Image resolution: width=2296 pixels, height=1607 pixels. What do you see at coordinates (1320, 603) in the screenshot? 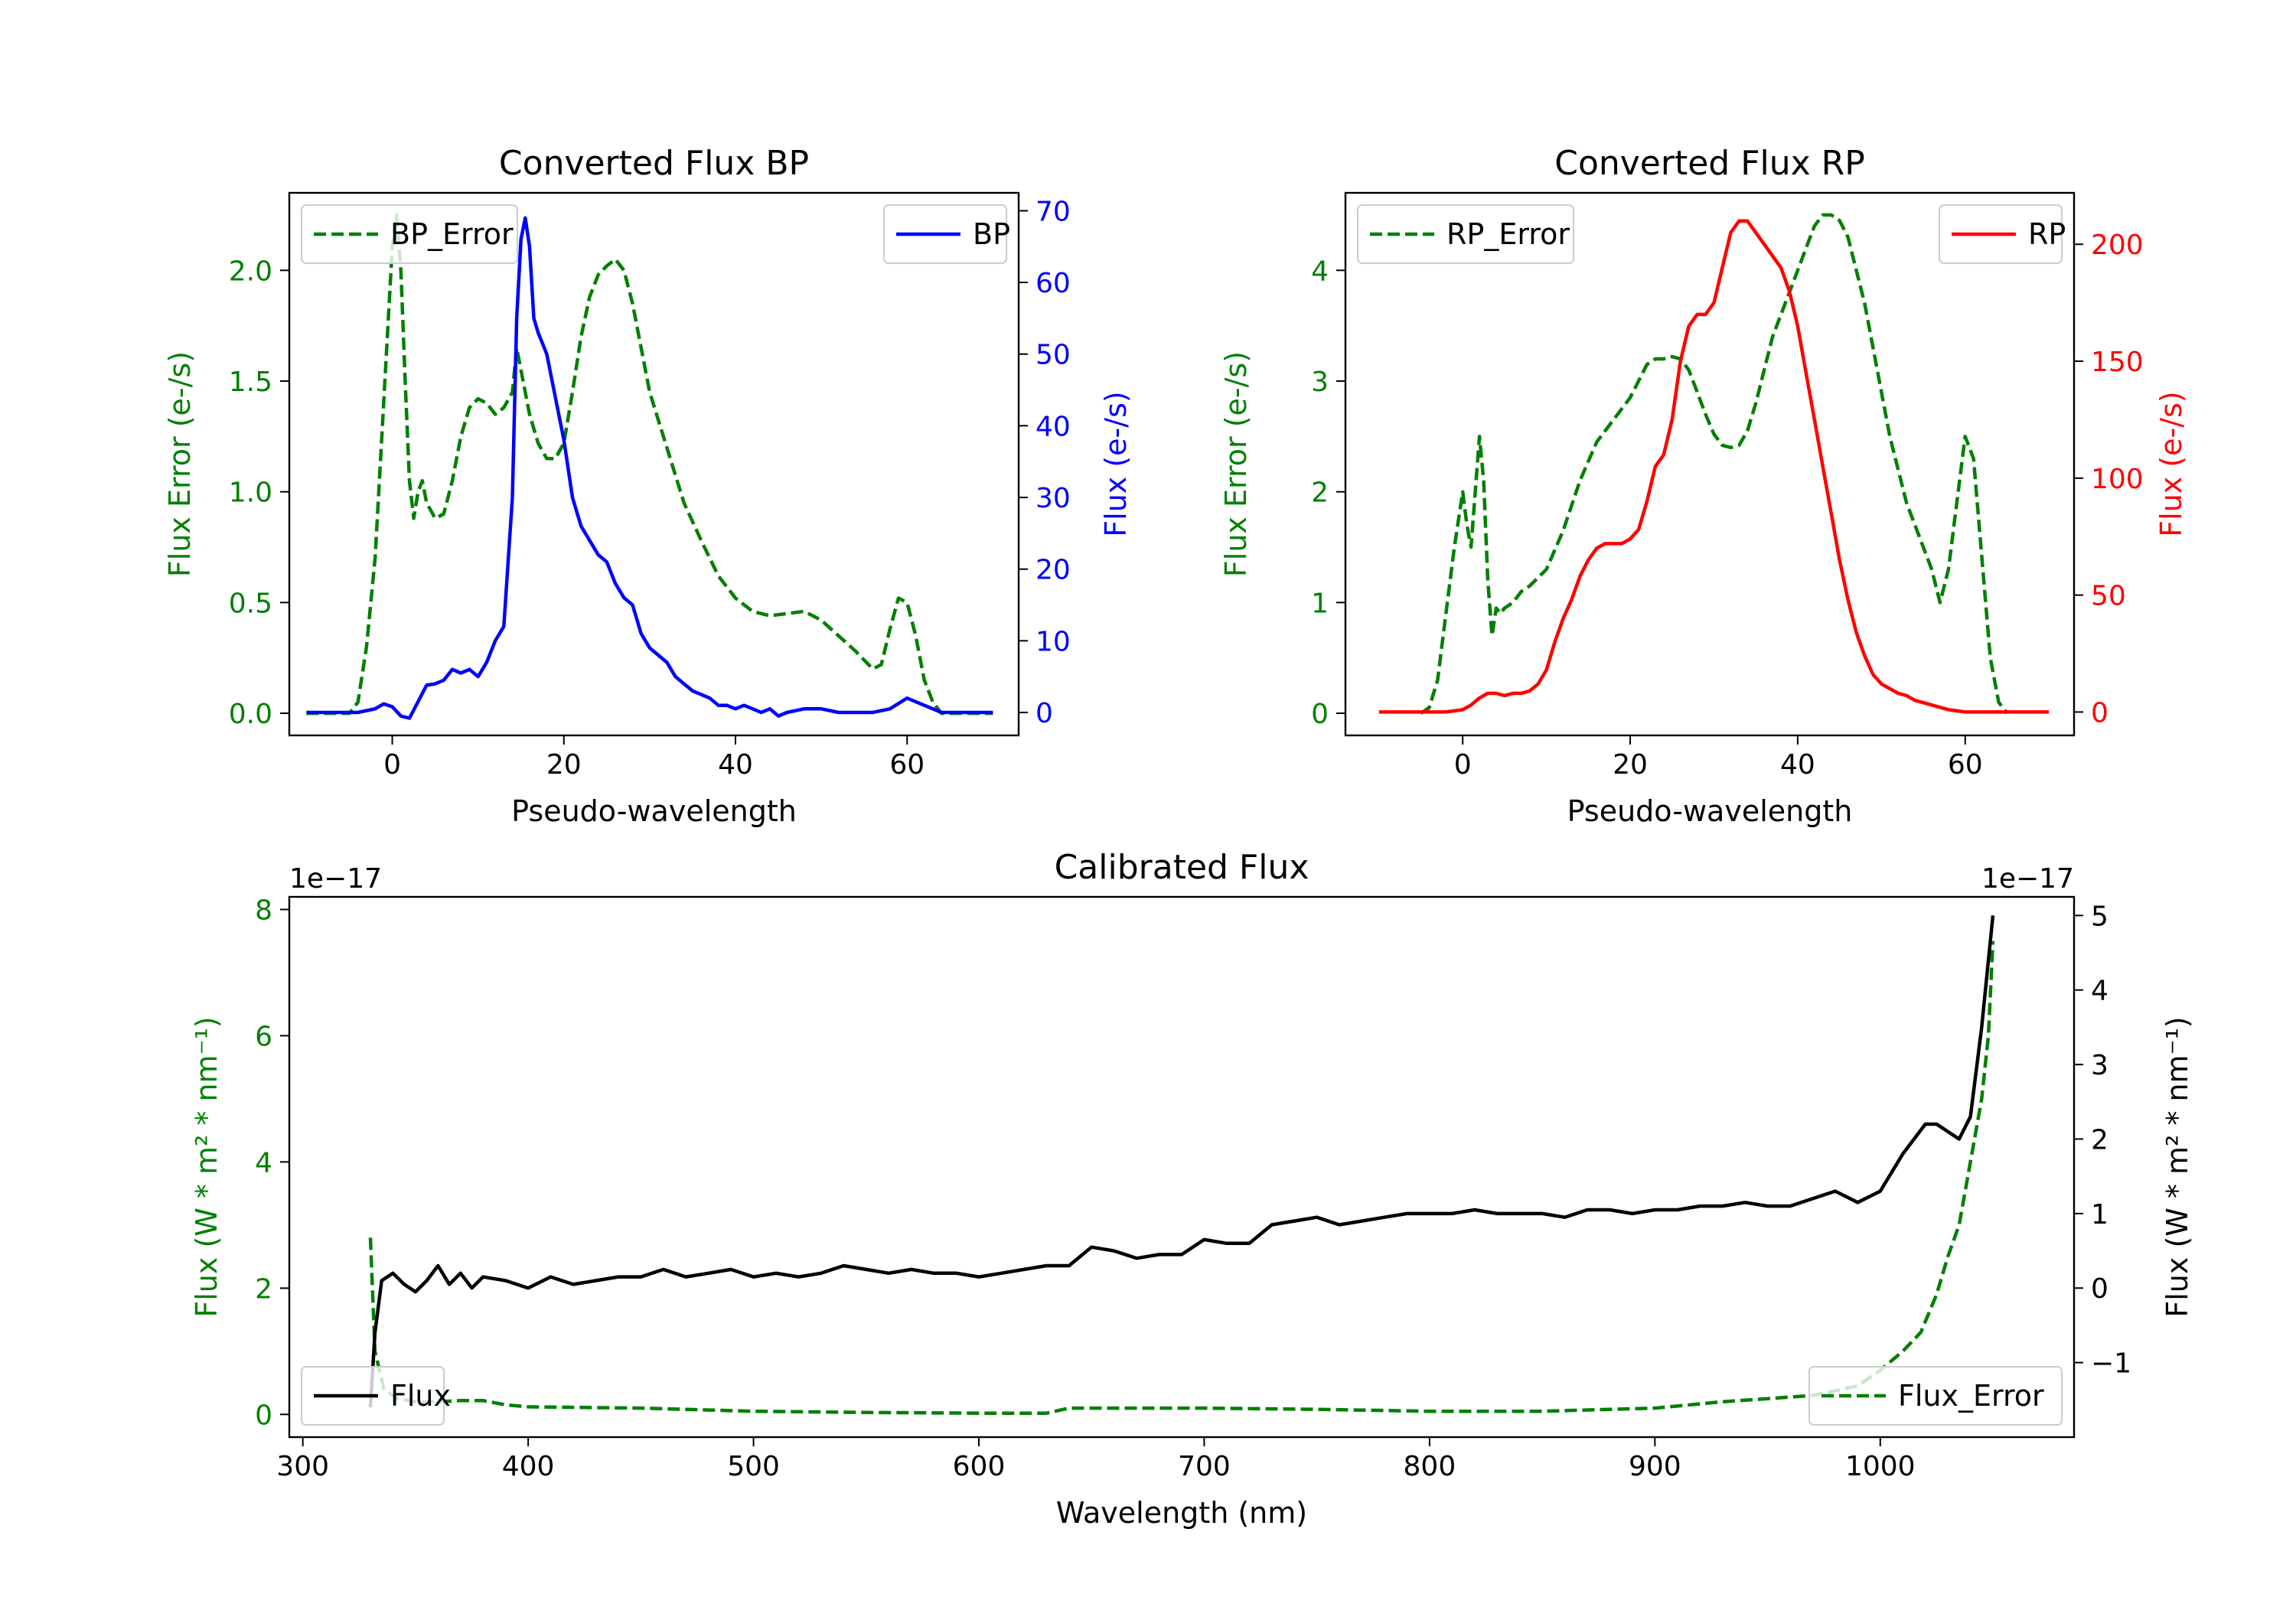
I see `rp-ytick-left-label: 1` at bounding box center [1320, 603].